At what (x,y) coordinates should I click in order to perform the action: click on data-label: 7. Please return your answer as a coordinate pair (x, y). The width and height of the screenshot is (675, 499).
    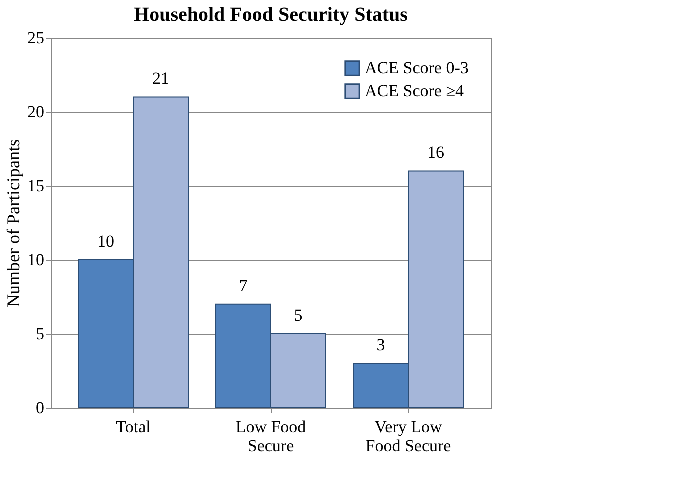
    Looking at the image, I should click on (243, 286).